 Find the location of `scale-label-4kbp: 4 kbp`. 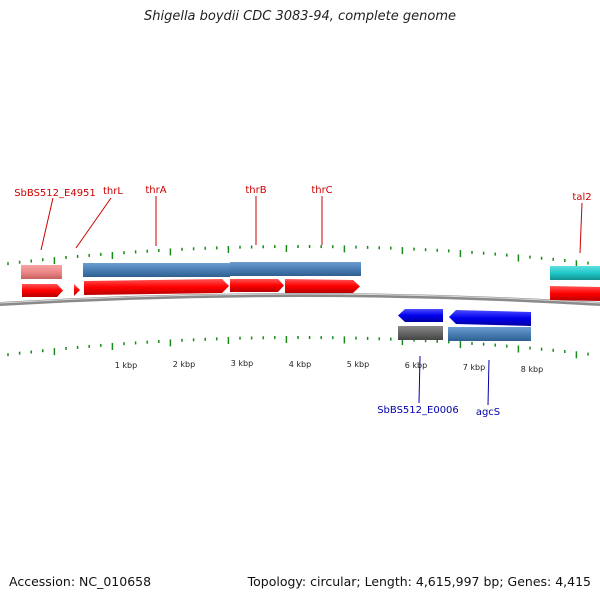

scale-label-4kbp: 4 kbp is located at coordinates (300, 364).